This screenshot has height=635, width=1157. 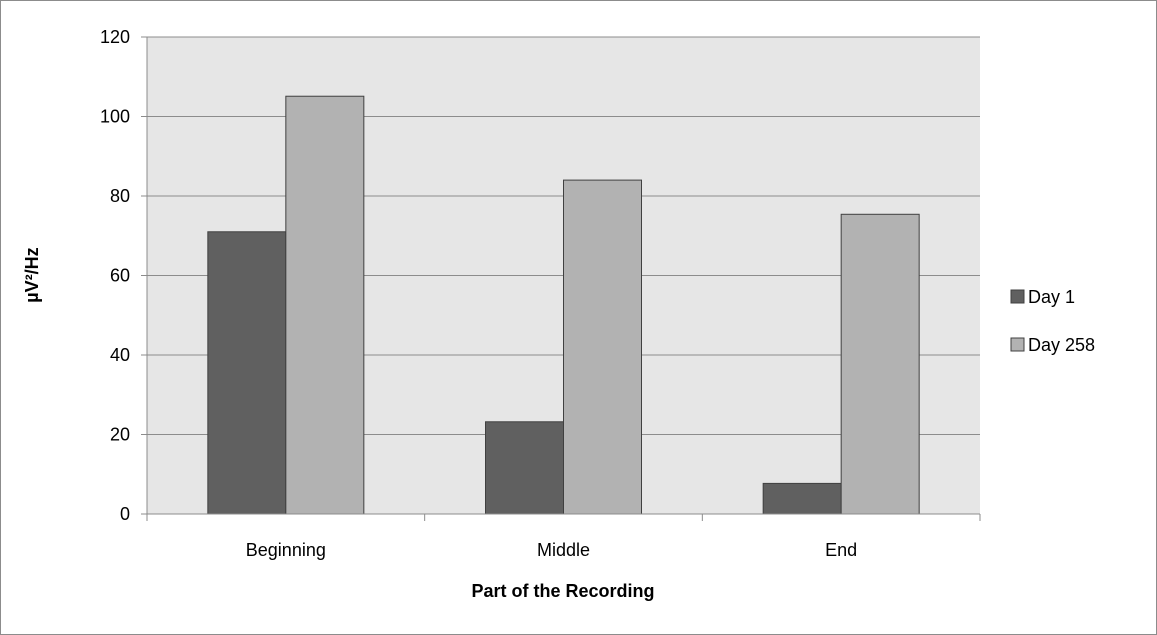 I want to click on y-tick-label: 100, so click(x=115, y=117).